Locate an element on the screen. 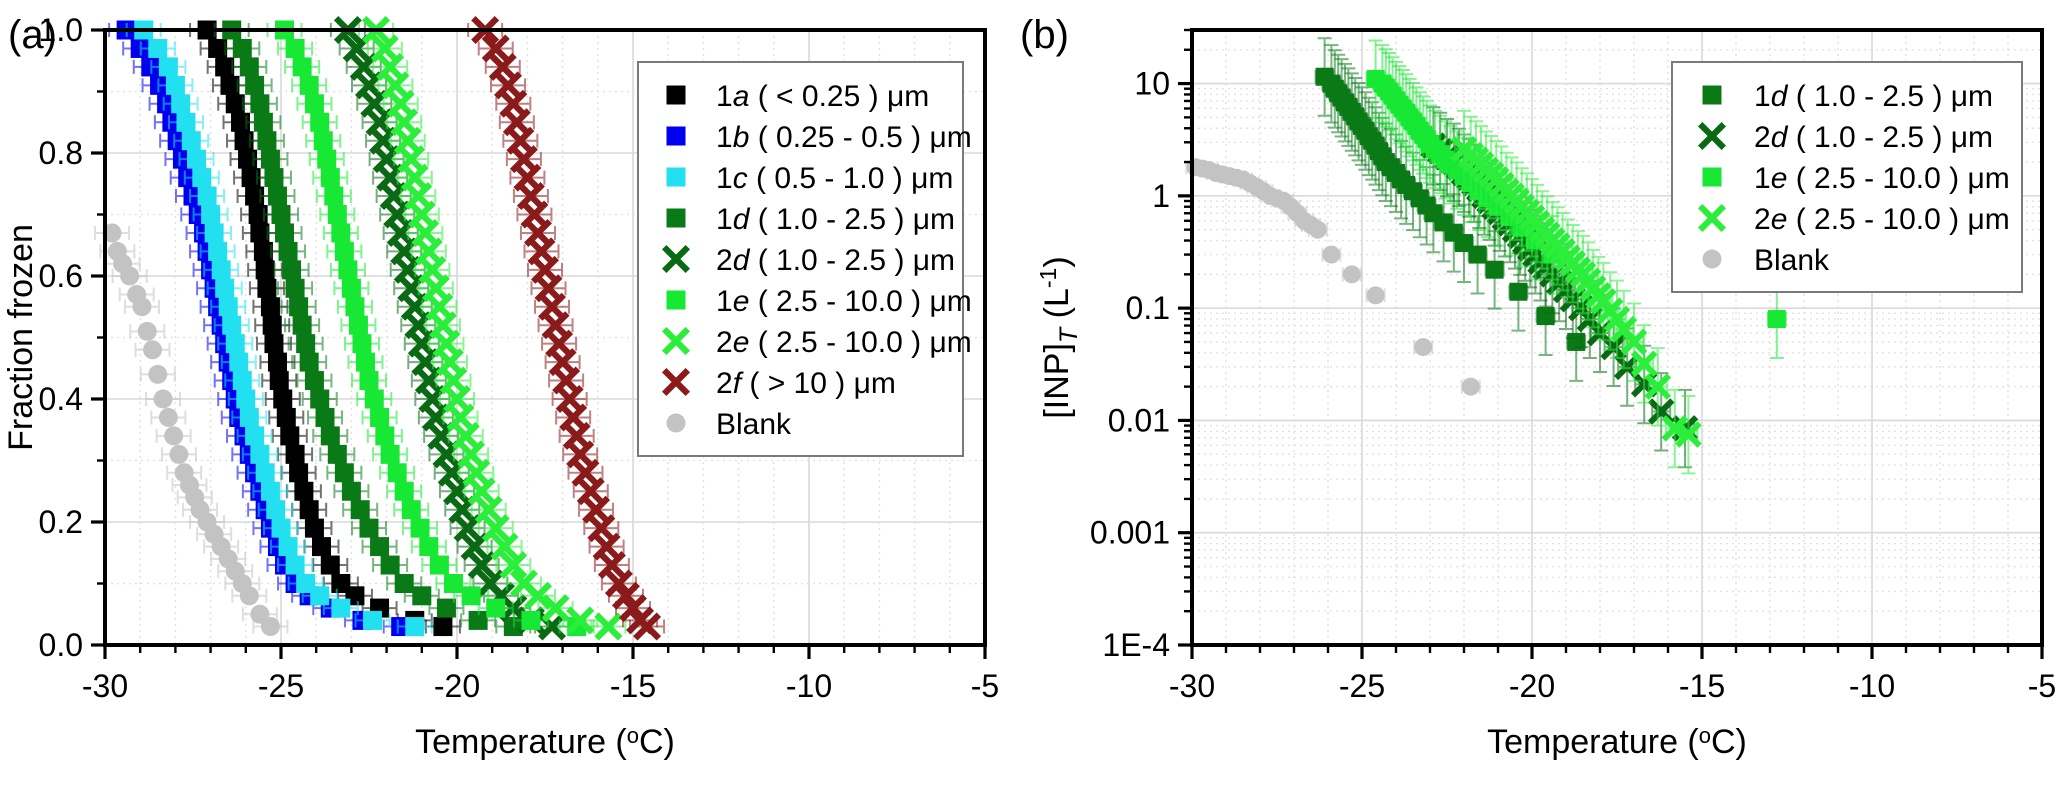 The image size is (2067, 788). y-tick-label: 0.2 is located at coordinates (61, 522).